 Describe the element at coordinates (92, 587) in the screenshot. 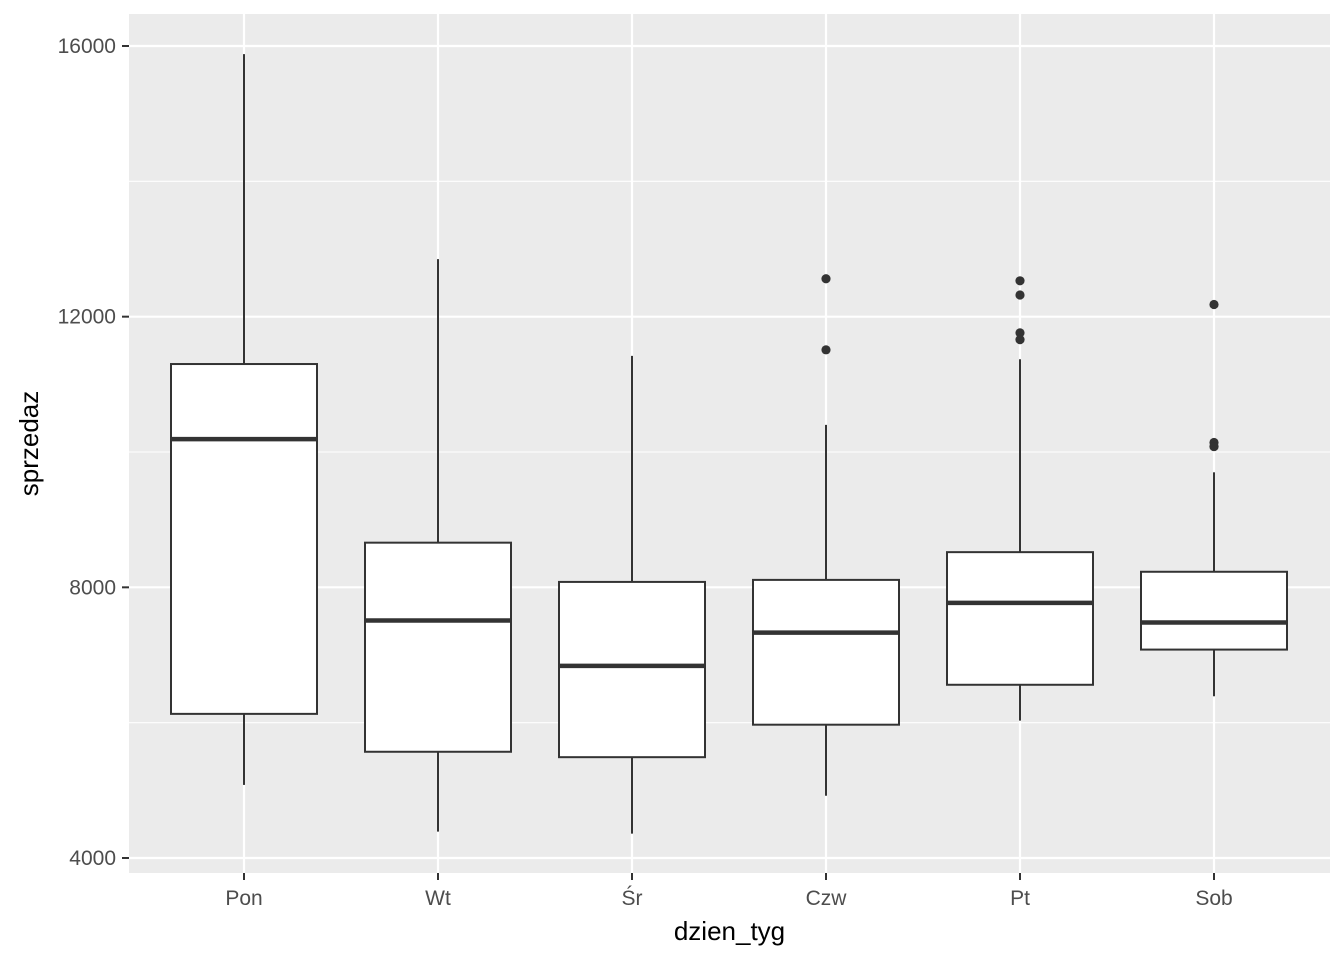

I see `y-tick-label: 8000` at that location.